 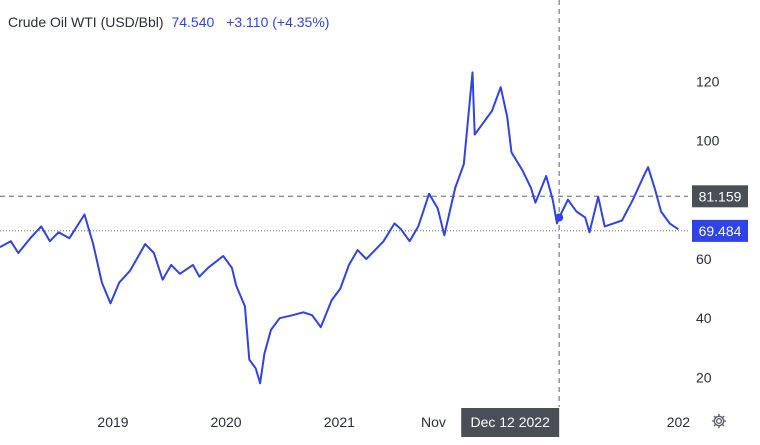 I want to click on x-tick-label: Nov, so click(x=433, y=422).